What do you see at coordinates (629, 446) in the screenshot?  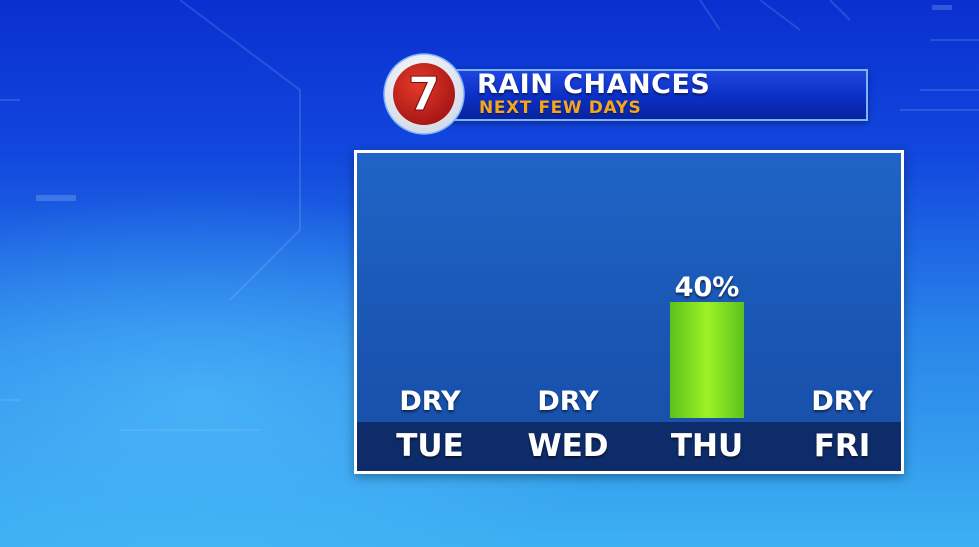 I see `day-label-strip` at bounding box center [629, 446].